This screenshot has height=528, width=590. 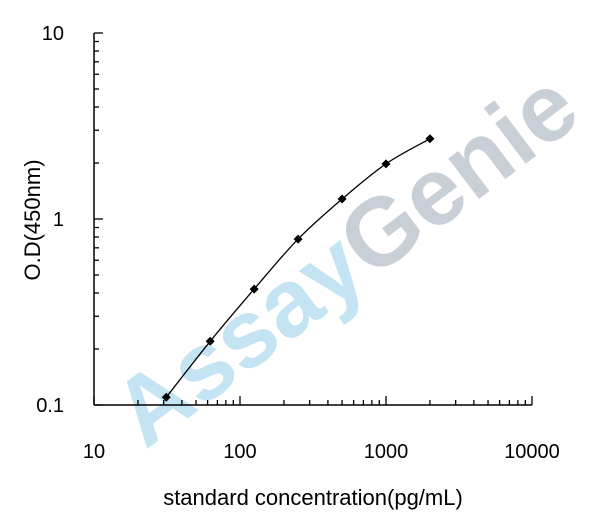 What do you see at coordinates (321, 452) in the screenshot?
I see `x-axis-tick-labels: 10 100 1000 10000` at bounding box center [321, 452].